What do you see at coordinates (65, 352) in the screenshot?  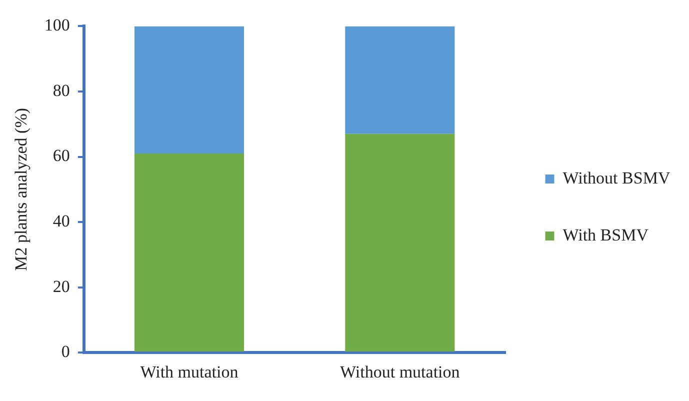 I see `y-tick-label: 0` at bounding box center [65, 352].